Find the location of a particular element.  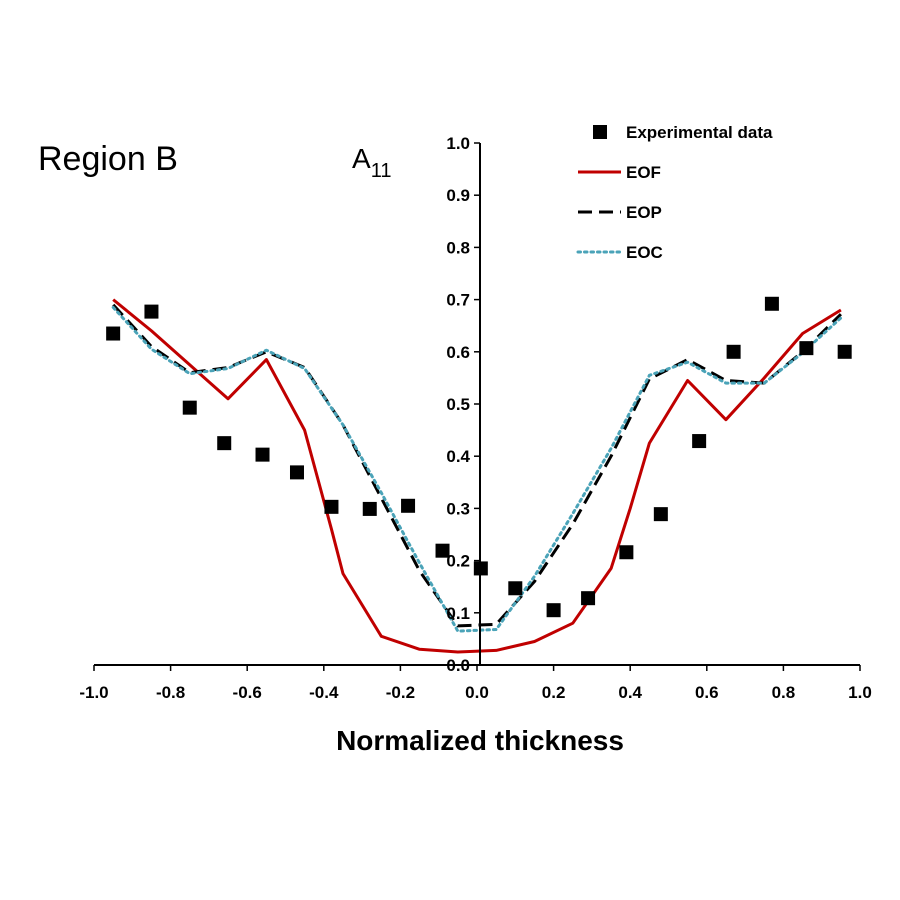

y-tick-label: 0.9 is located at coordinates (458, 195).